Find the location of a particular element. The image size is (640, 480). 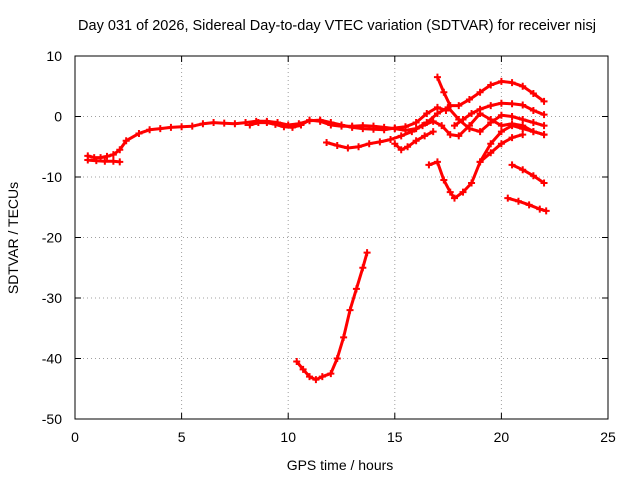

x-tick-label: 10 is located at coordinates (288, 437).